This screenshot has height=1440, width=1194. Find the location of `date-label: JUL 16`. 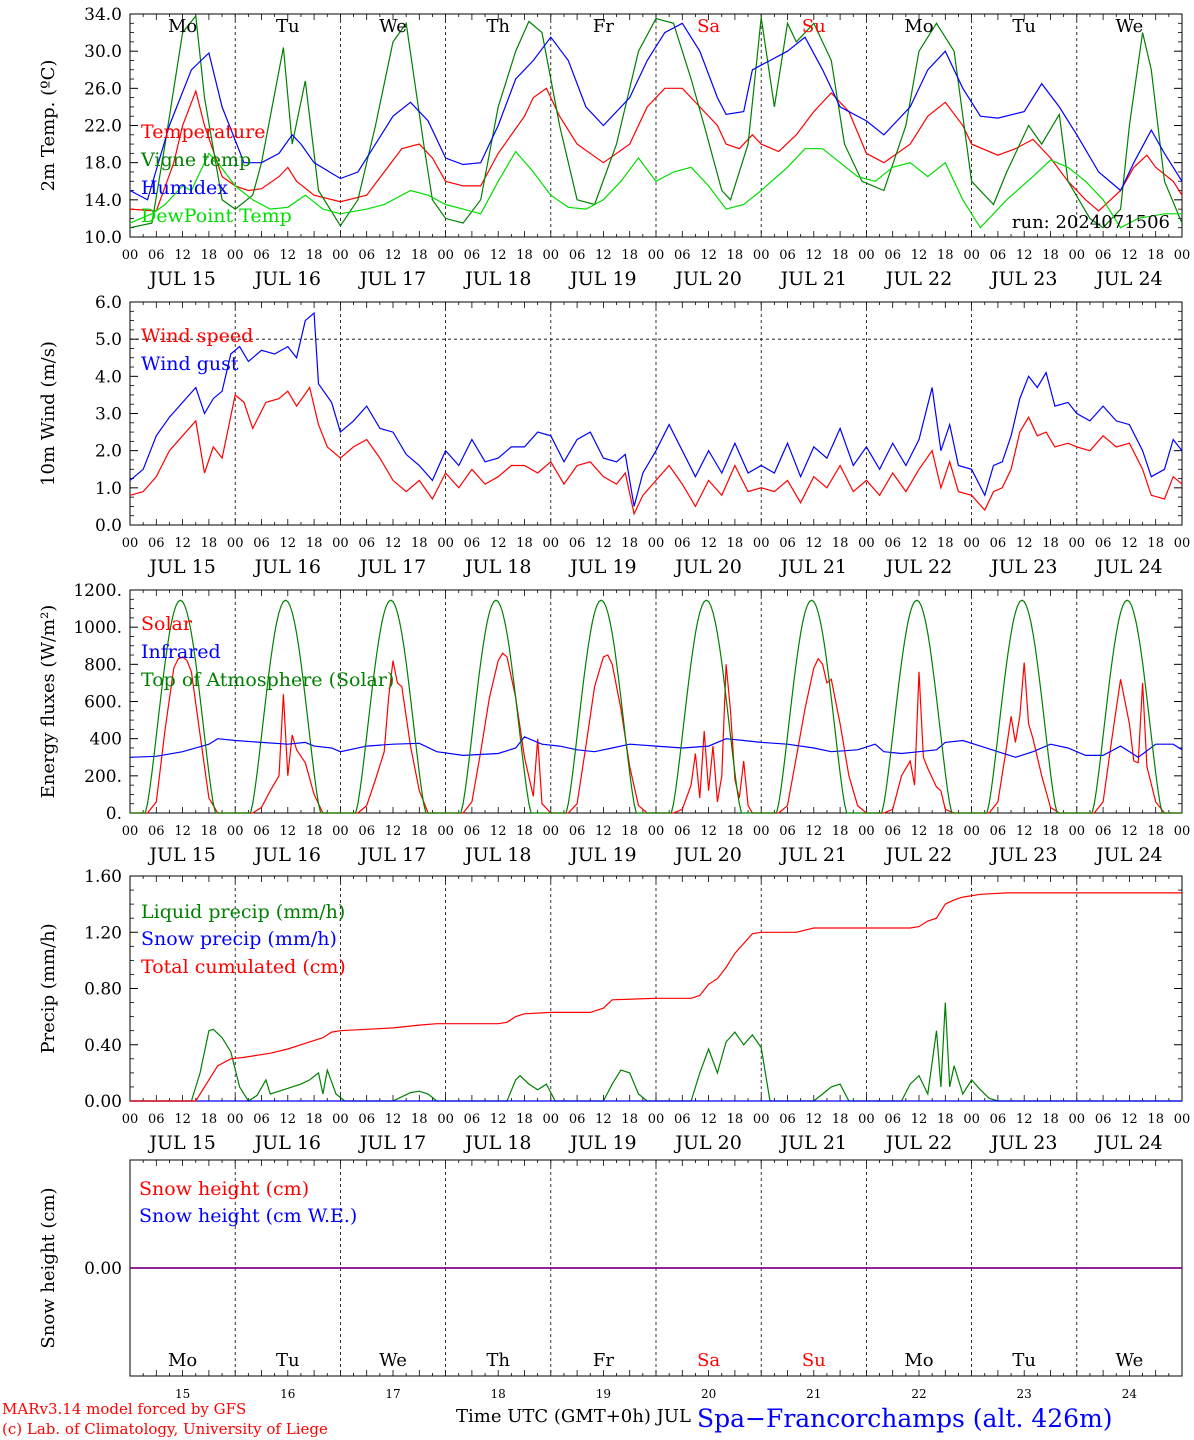

date-label: JUL 16 is located at coordinates (287, 1143).